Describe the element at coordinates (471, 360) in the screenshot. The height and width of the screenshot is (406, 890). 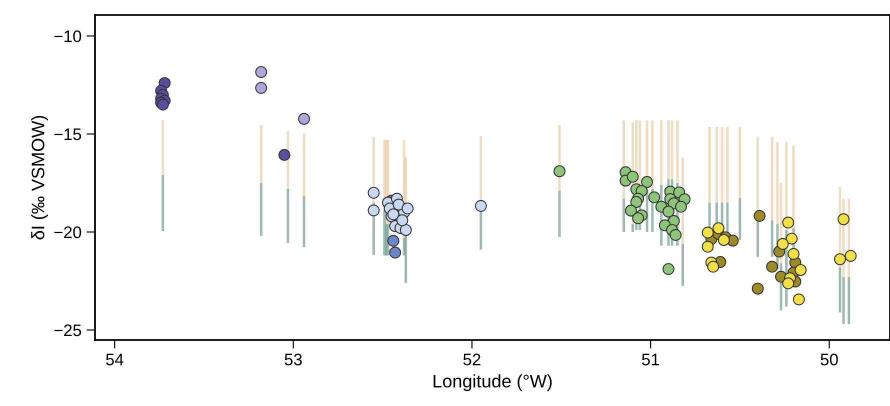
I see `x-tick-label: 52` at that location.